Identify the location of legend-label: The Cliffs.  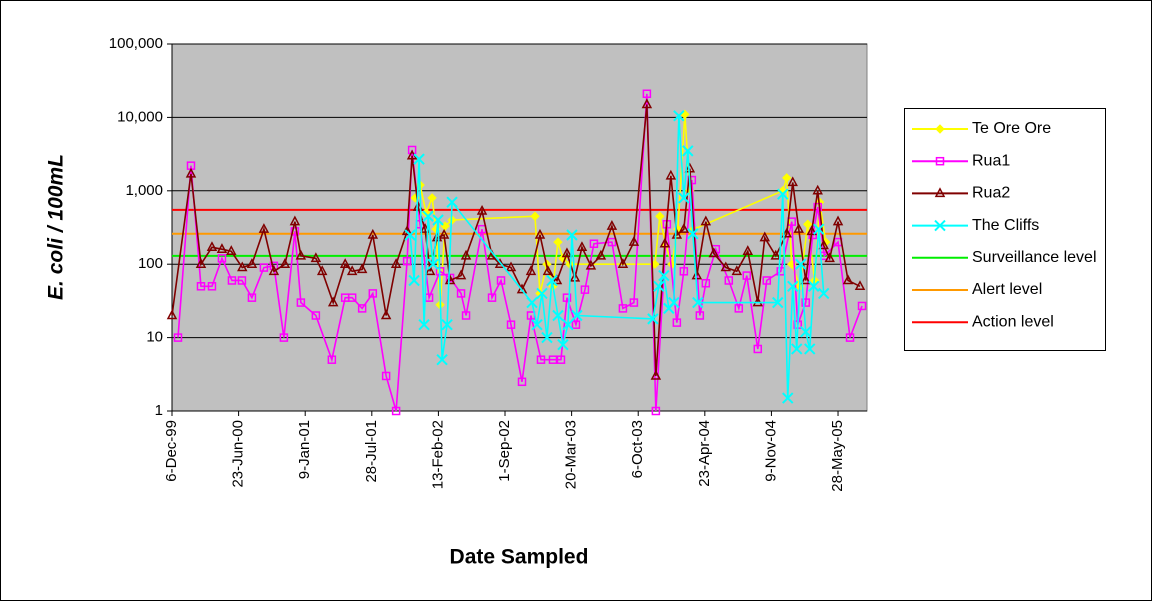
(1005, 225).